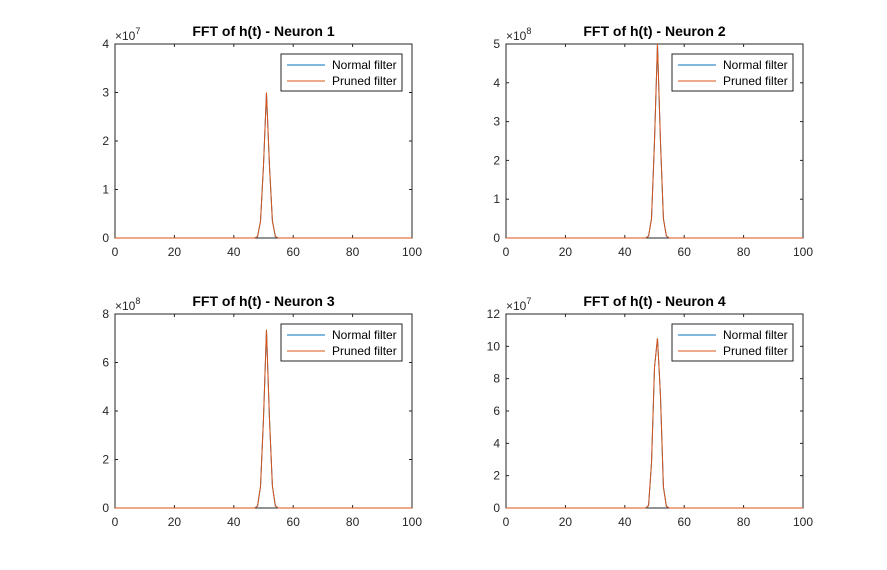 This screenshot has height=570, width=887. Describe the element at coordinates (263, 31) in the screenshot. I see `chart-title: FFT of h(t) - Neuron 1` at that location.